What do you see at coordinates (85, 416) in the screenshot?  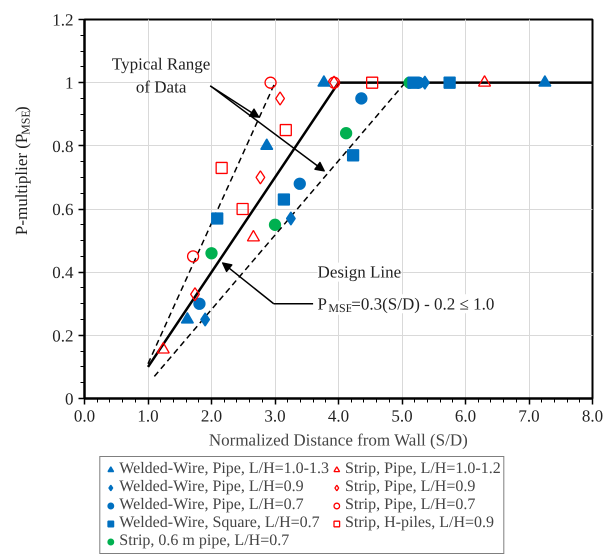 I see `x-tick-label: 0.0` at bounding box center [85, 416].